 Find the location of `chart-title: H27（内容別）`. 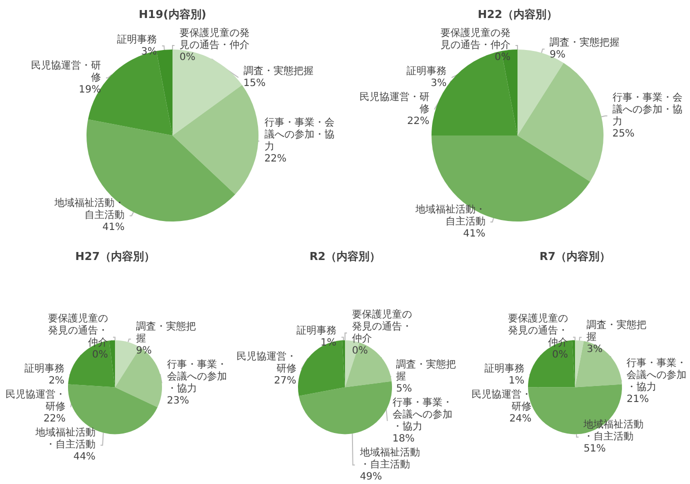

chart-title: H27（内容別） is located at coordinates (115, 256).